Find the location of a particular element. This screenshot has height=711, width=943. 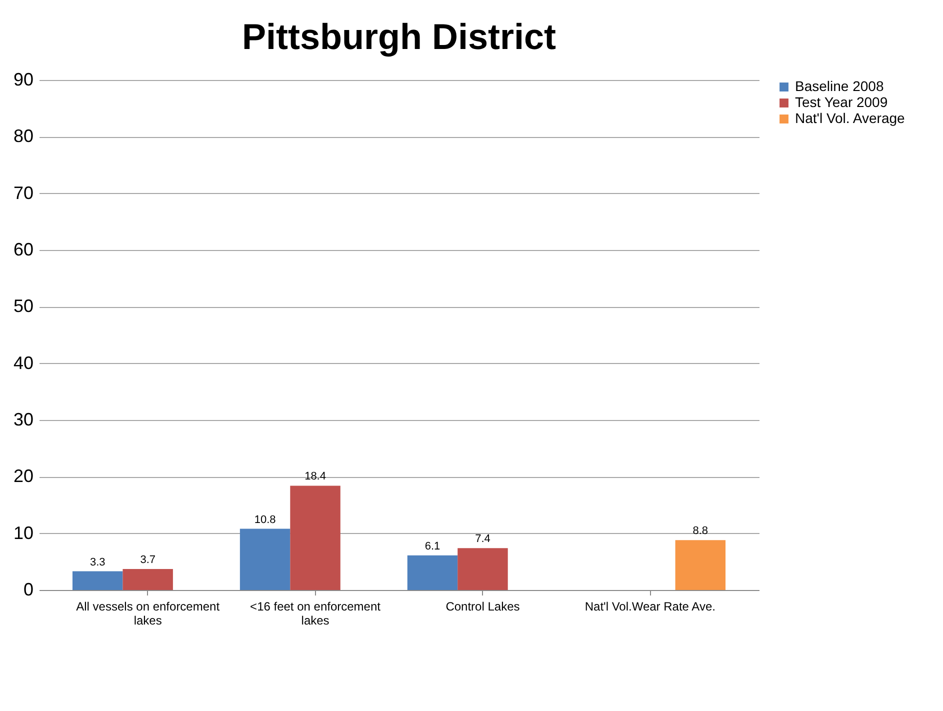

x-tick-label: <16 feet on enforcement lakes is located at coordinates (316, 614).